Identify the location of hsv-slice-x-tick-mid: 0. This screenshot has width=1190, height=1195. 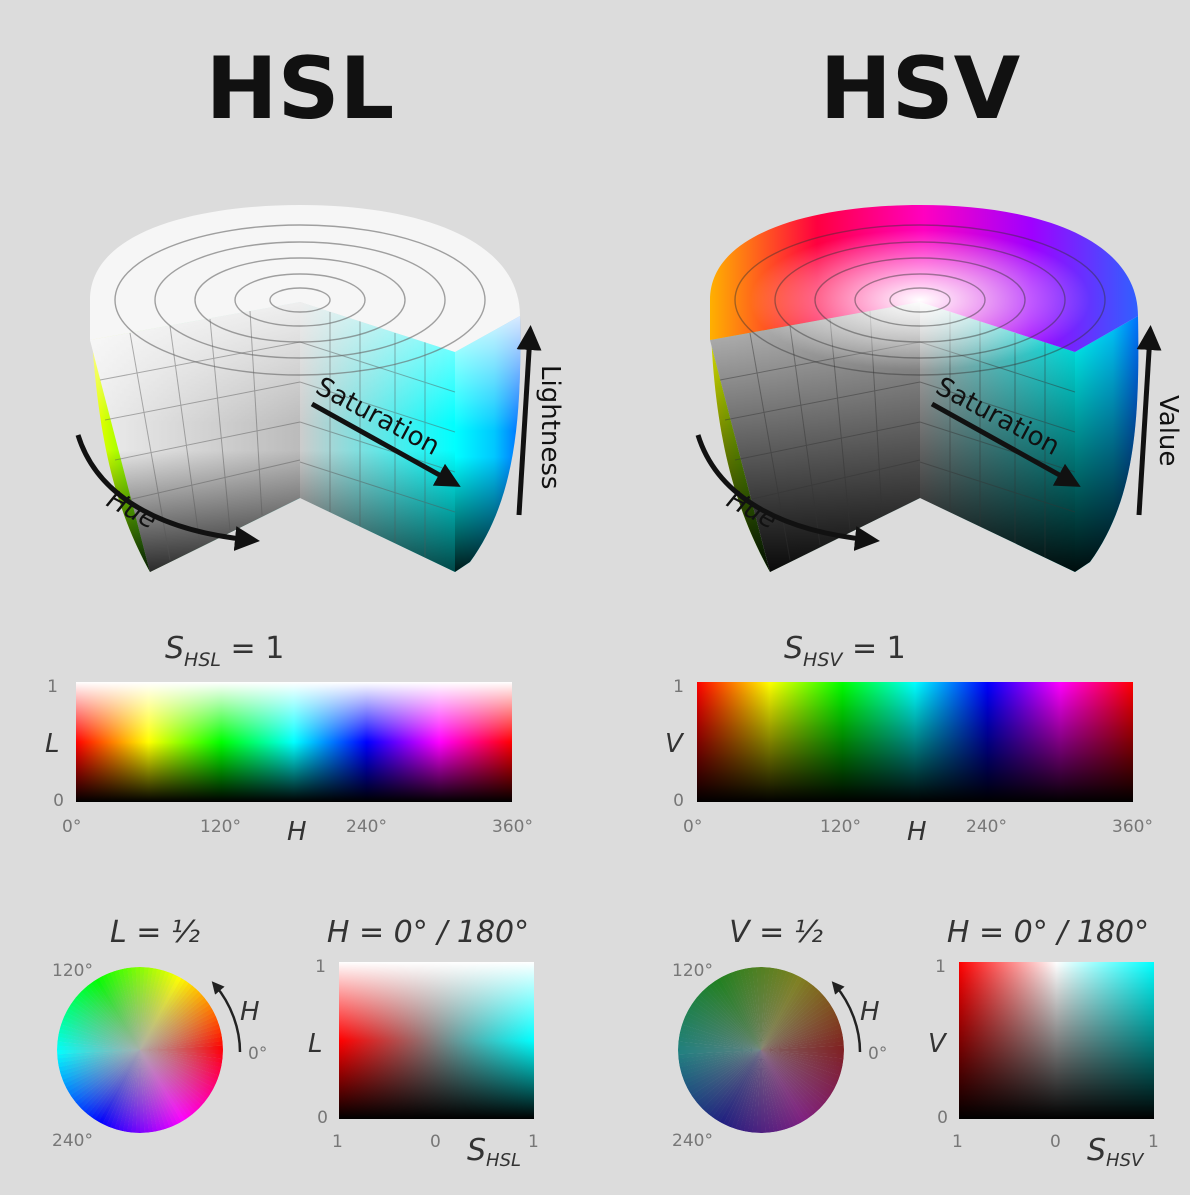
(1055, 1142).